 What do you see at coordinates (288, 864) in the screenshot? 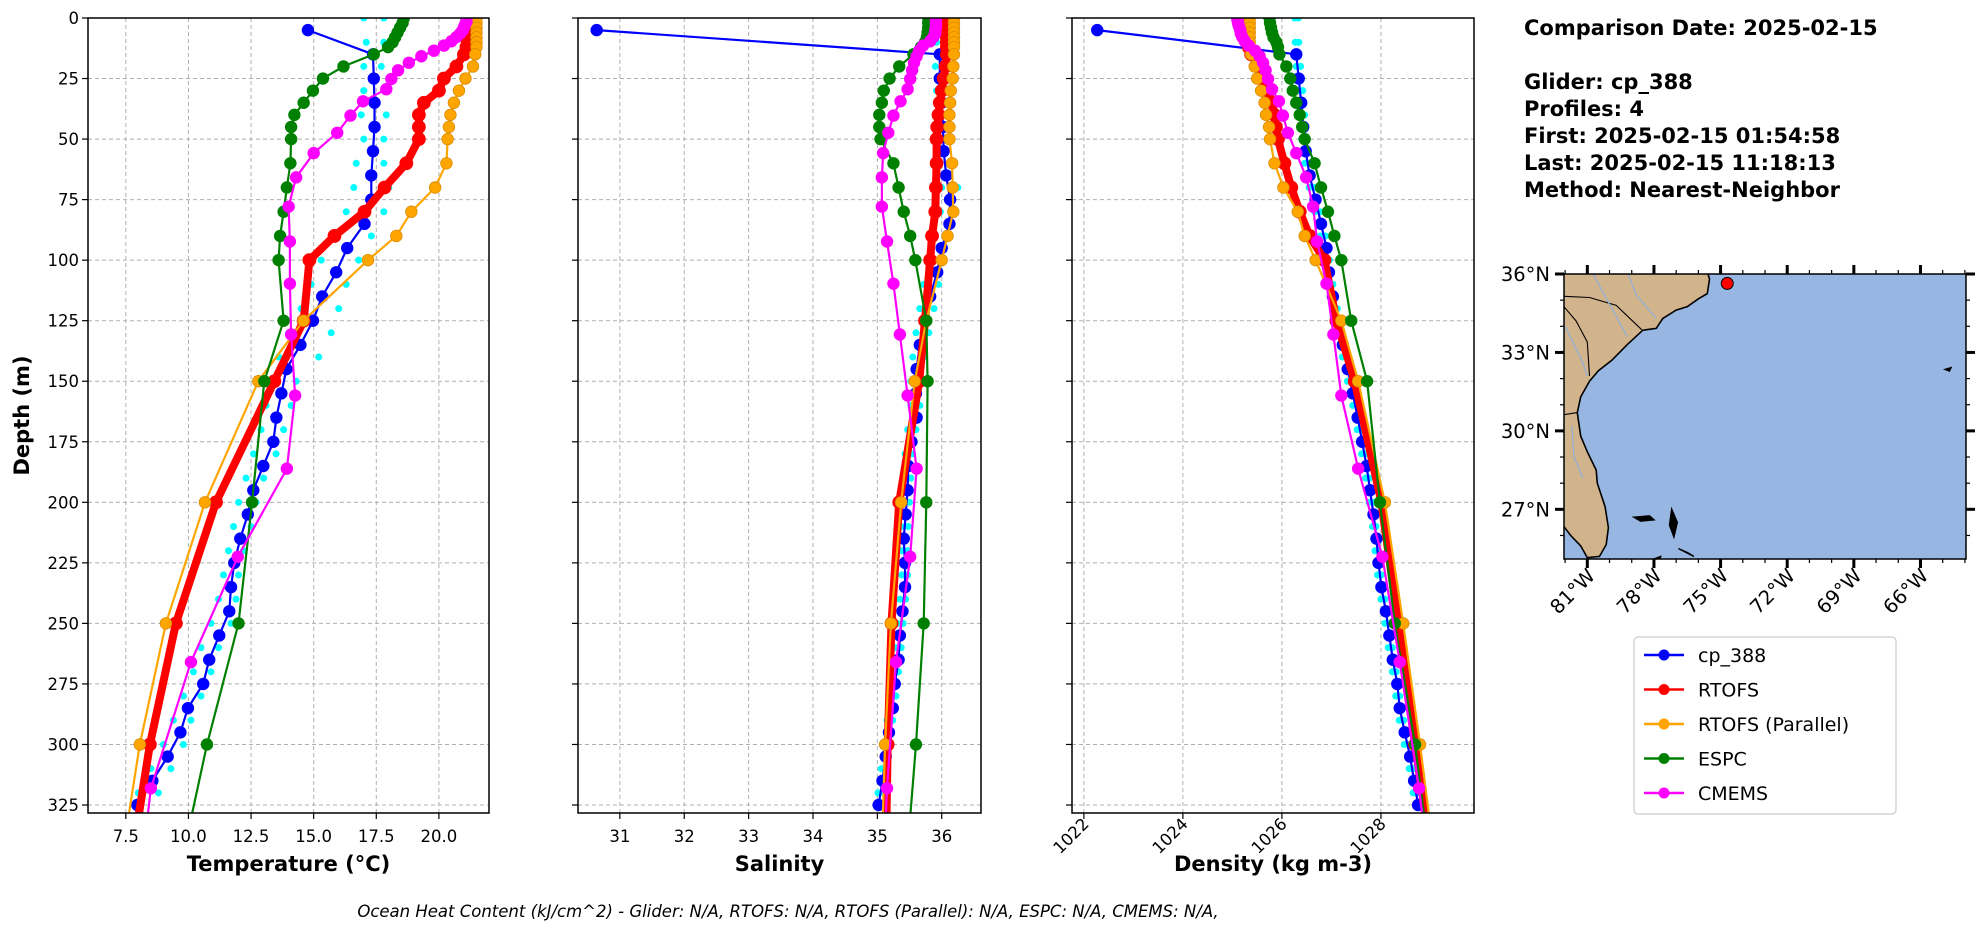
I see `x-axis-label: Temperature (°C)` at bounding box center [288, 864].